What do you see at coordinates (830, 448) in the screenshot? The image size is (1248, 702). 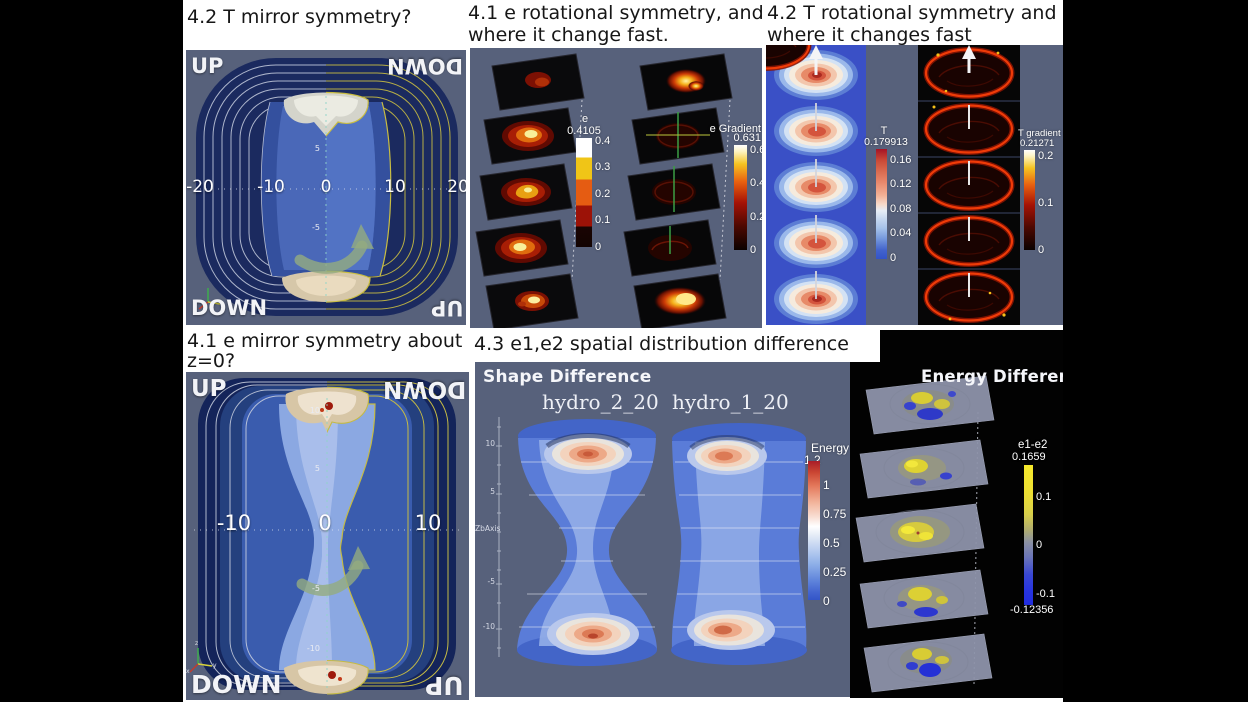 I see `cbar-energy-title: Energy` at bounding box center [830, 448].